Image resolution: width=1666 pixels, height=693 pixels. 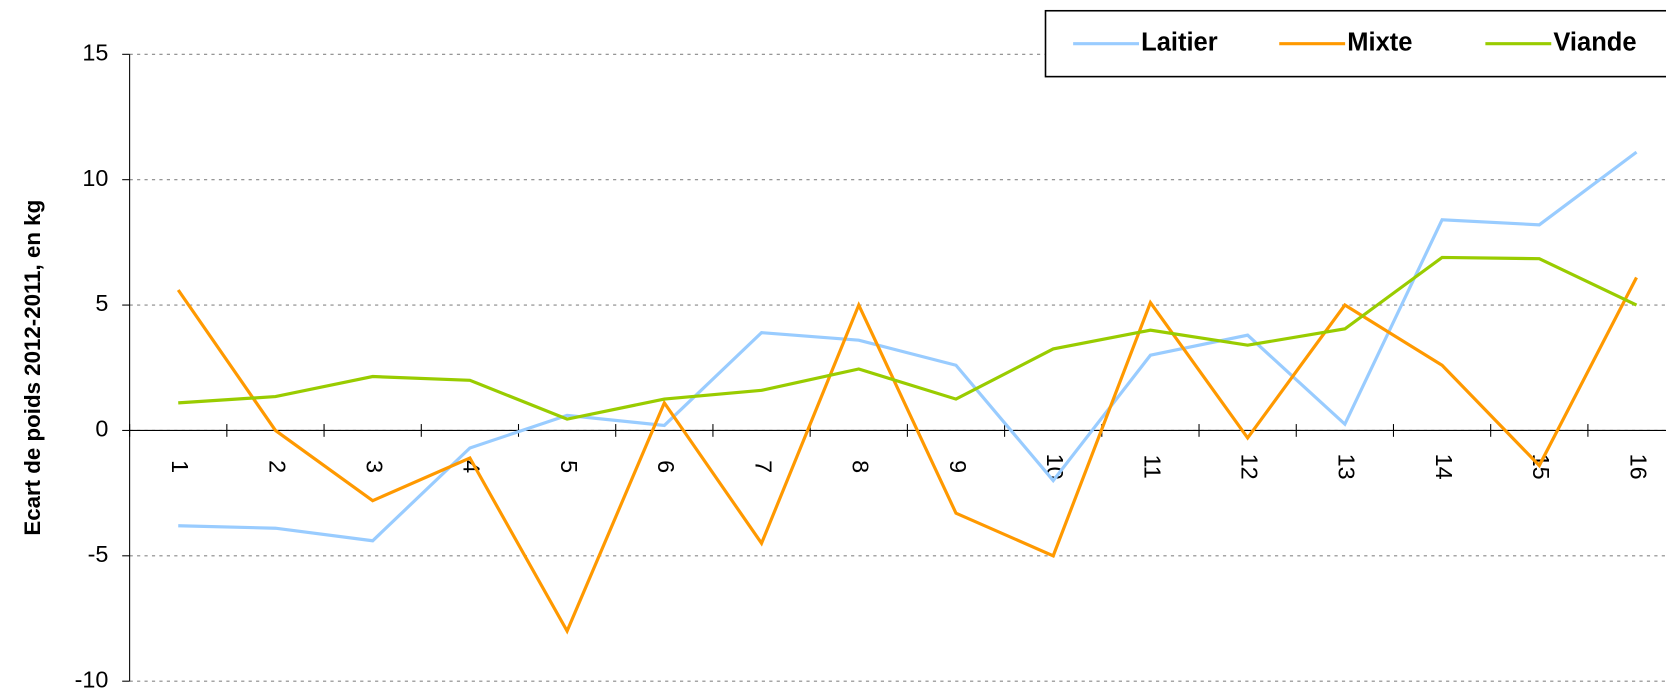 What do you see at coordinates (1152, 466) in the screenshot?
I see `x-tick-label: 11` at bounding box center [1152, 466].